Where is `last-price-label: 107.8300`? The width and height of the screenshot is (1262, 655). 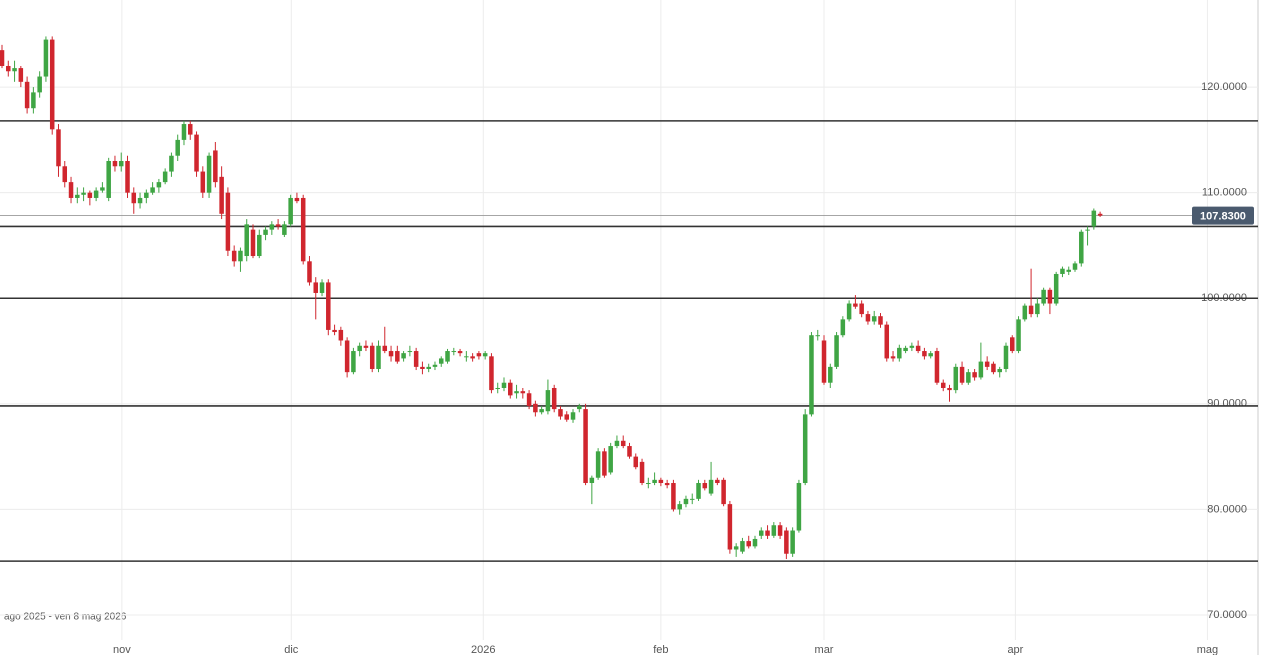 last-price-label: 107.8300 is located at coordinates (1223, 216).